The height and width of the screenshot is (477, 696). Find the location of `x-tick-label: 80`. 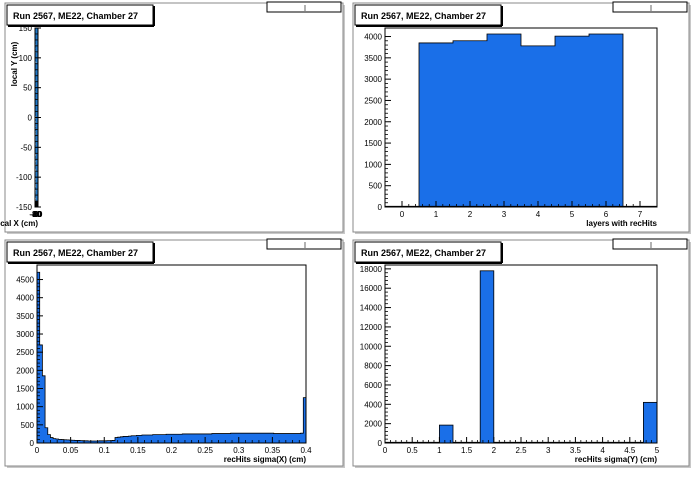

x-tick-label: 80 is located at coordinates (38, 214).